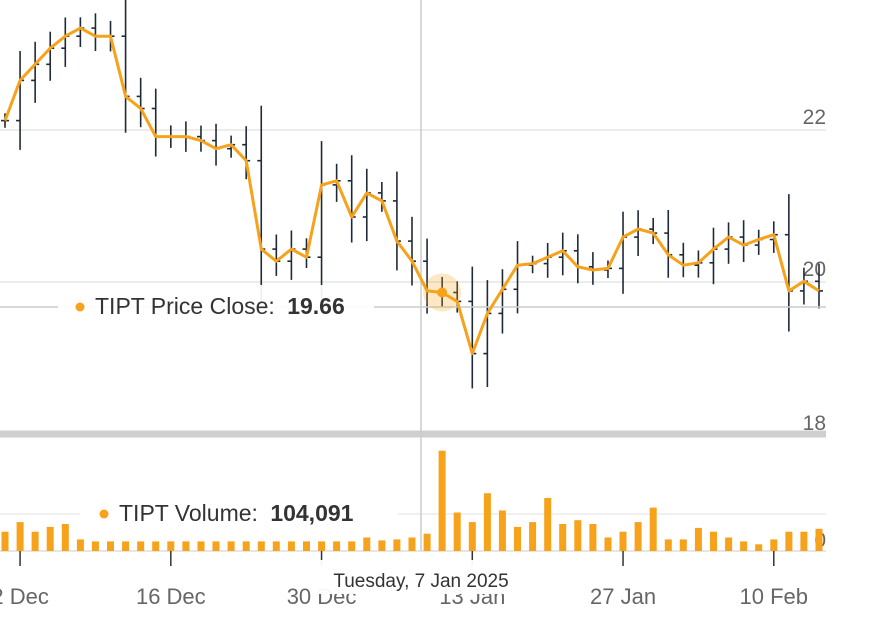  I want to click on hover-point, so click(442, 292).